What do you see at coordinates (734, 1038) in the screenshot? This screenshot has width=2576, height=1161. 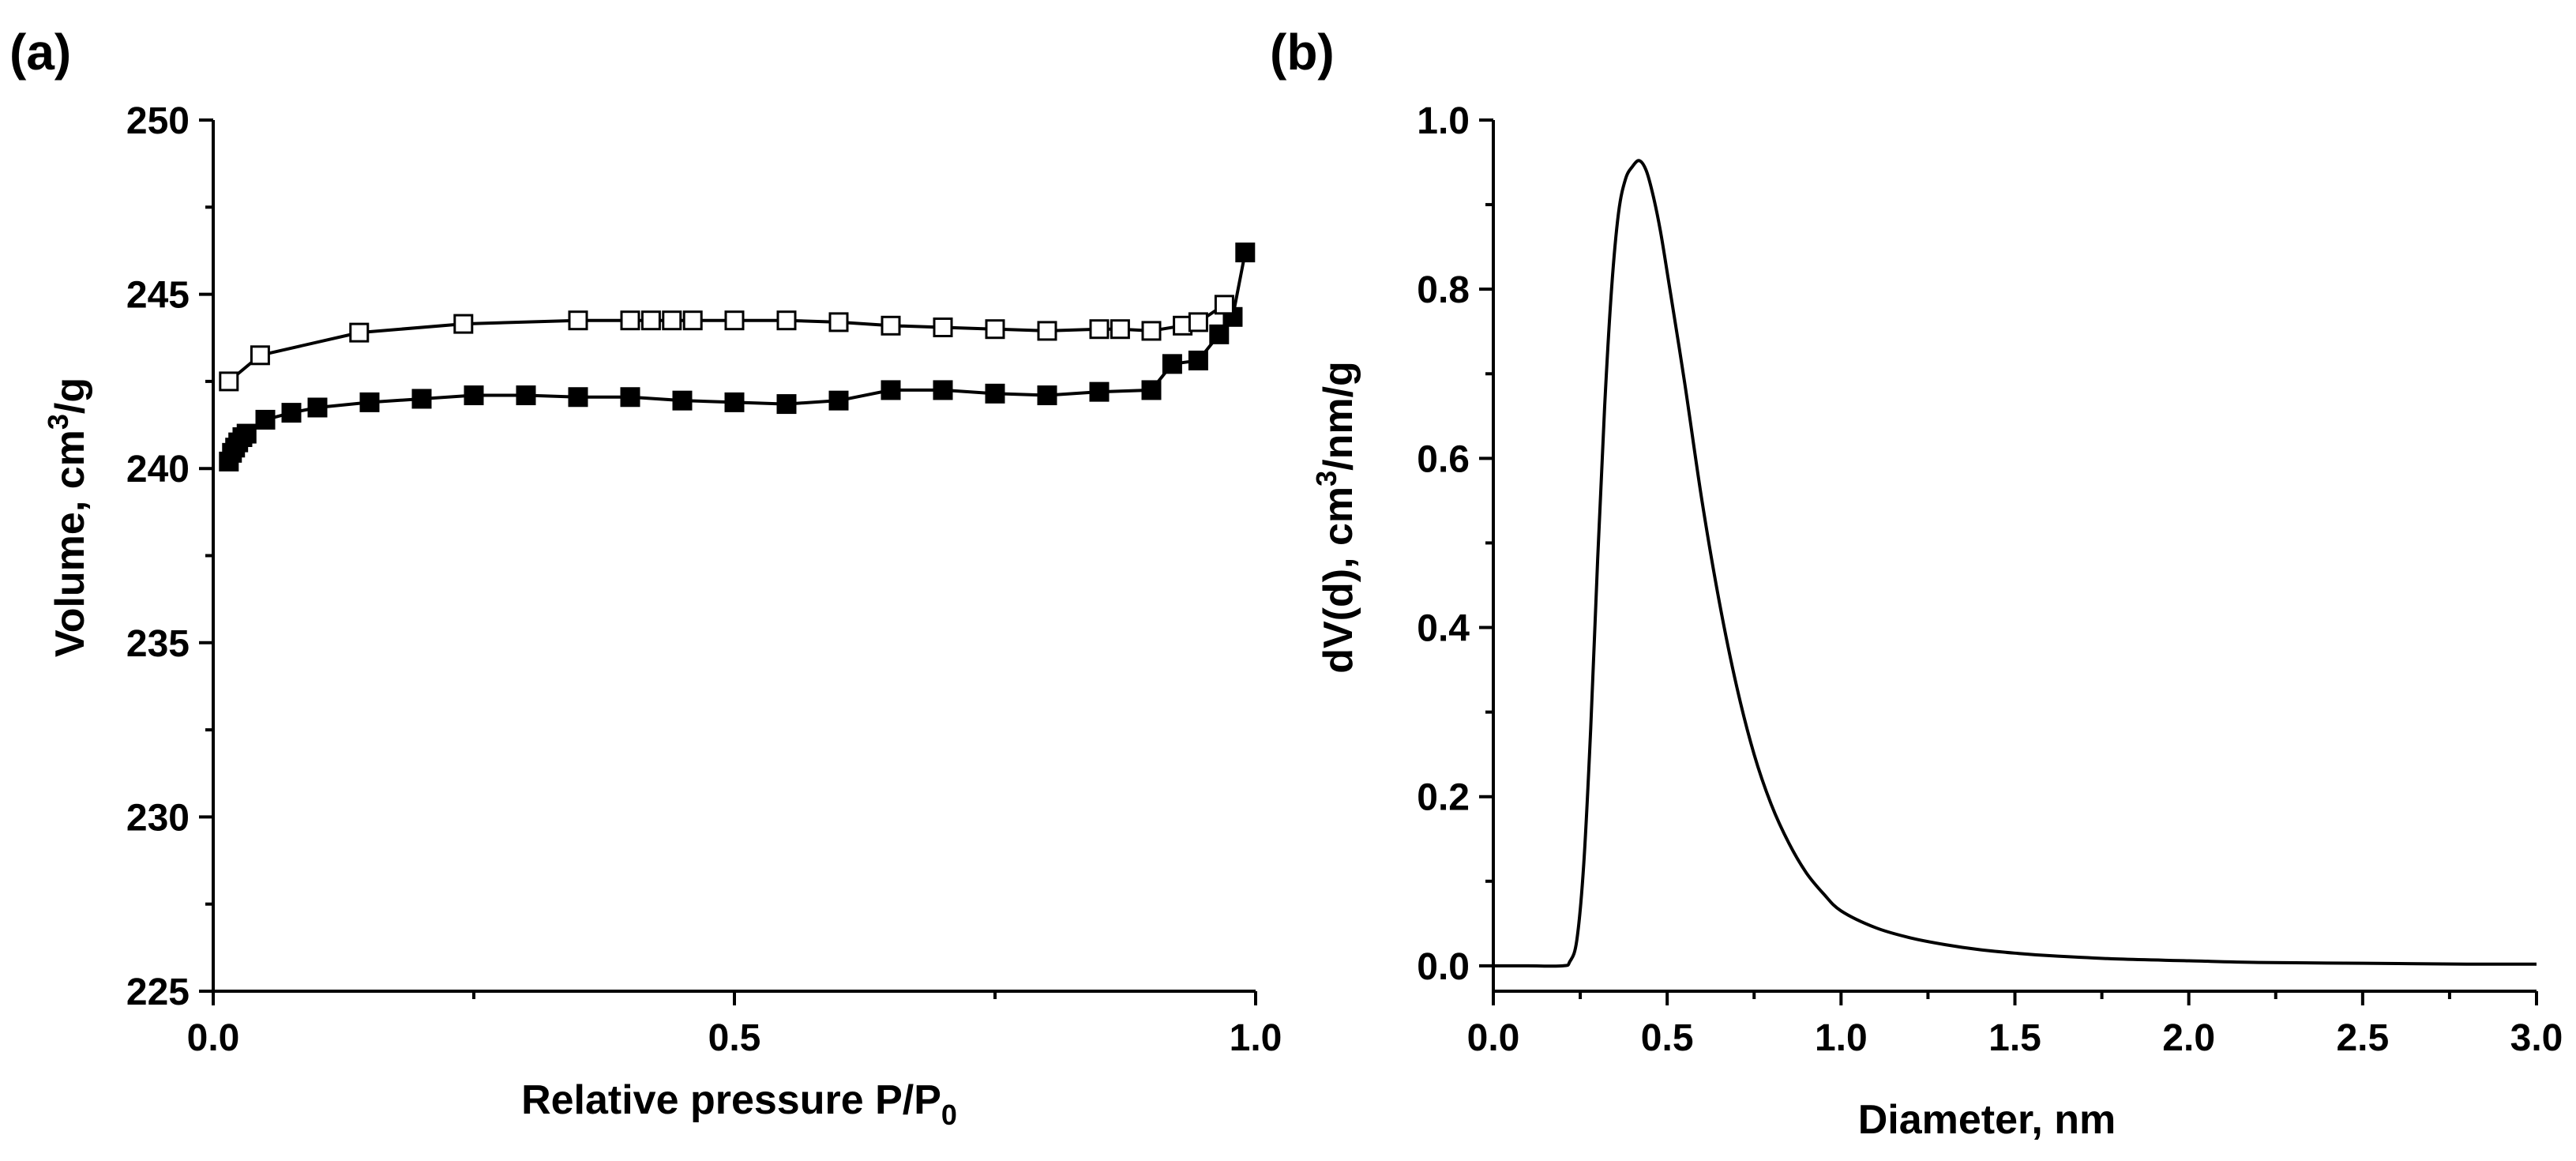 I see `chart-a-x-tick-label: 0.5` at bounding box center [734, 1038].